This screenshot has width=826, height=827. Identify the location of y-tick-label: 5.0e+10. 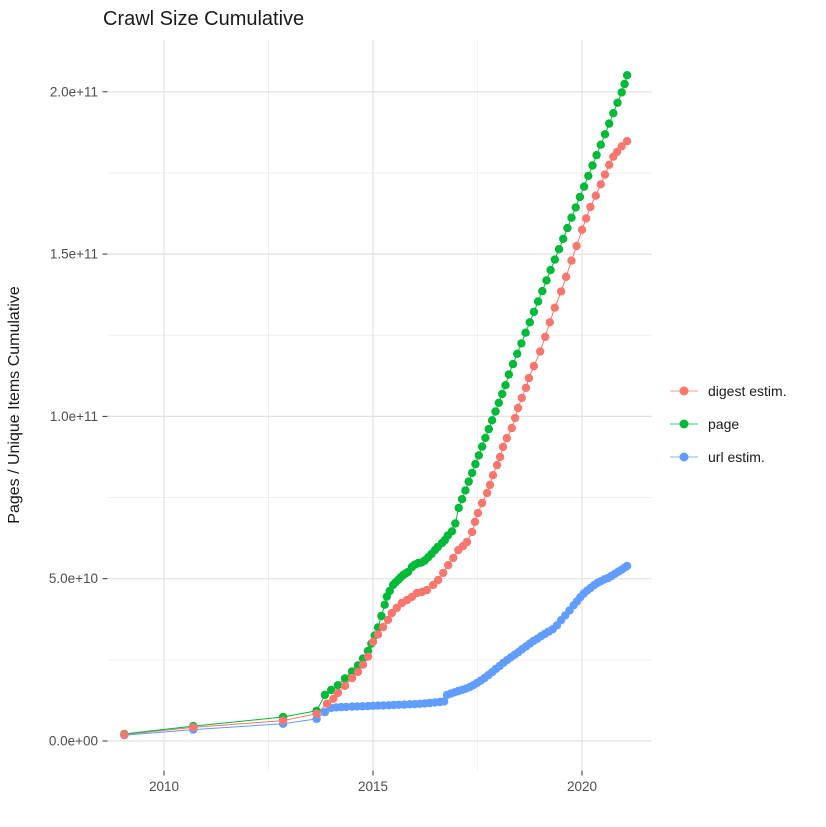
(73, 578).